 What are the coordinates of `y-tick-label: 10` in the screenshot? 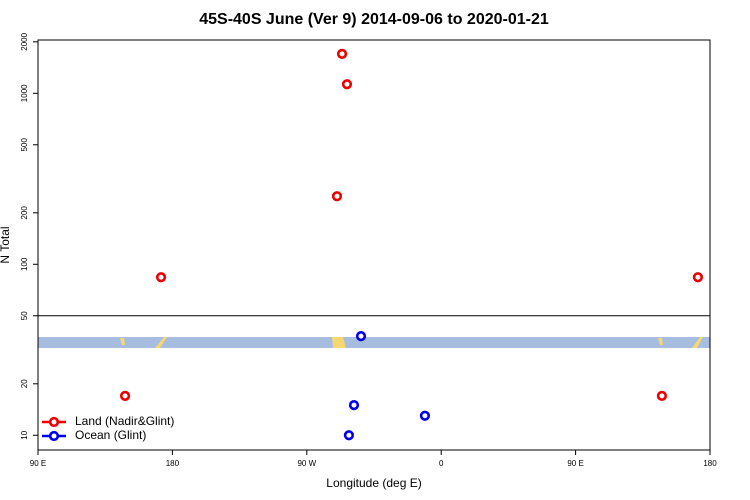 It's located at (24, 434).